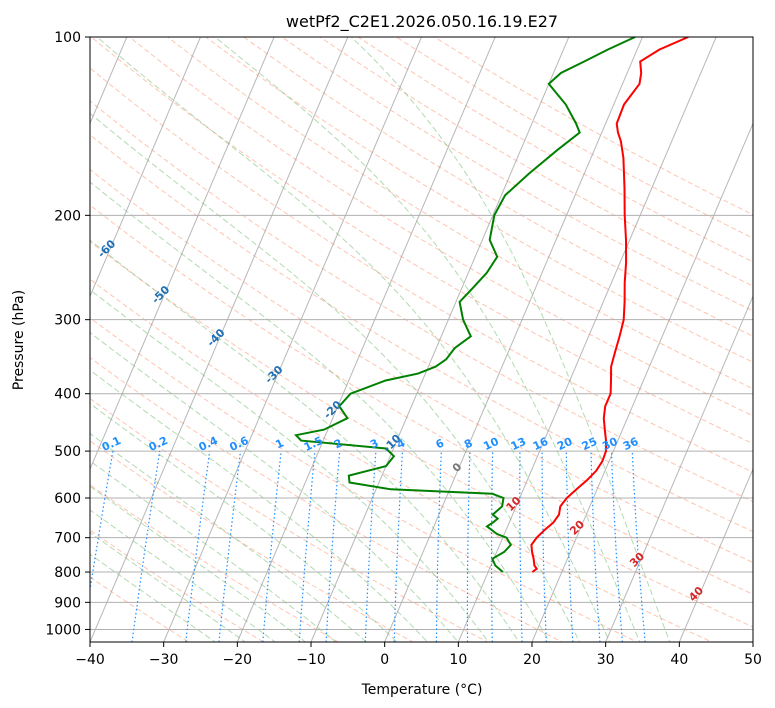 This screenshot has height=708, width=775. What do you see at coordinates (332, 409) in the screenshot?
I see `isotherm-label: -20` at bounding box center [332, 409].